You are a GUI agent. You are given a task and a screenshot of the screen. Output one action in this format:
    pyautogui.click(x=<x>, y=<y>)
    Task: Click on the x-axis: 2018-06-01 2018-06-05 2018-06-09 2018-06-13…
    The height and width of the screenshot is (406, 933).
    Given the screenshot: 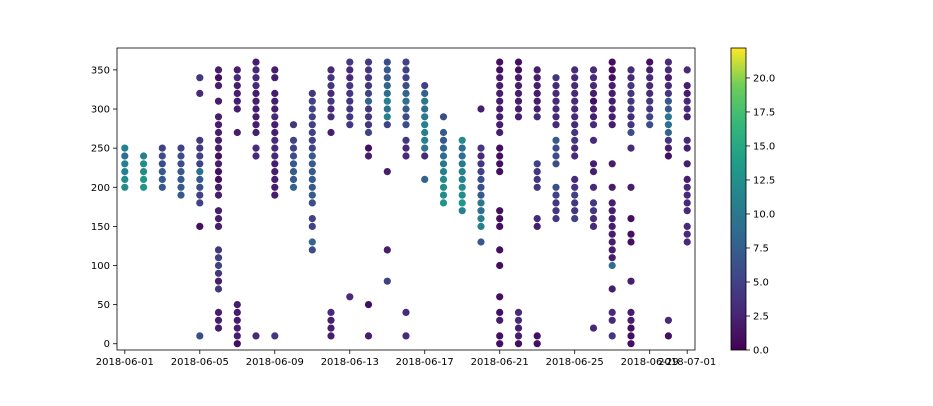 What is the action you would take?
    pyautogui.click(x=406, y=359)
    